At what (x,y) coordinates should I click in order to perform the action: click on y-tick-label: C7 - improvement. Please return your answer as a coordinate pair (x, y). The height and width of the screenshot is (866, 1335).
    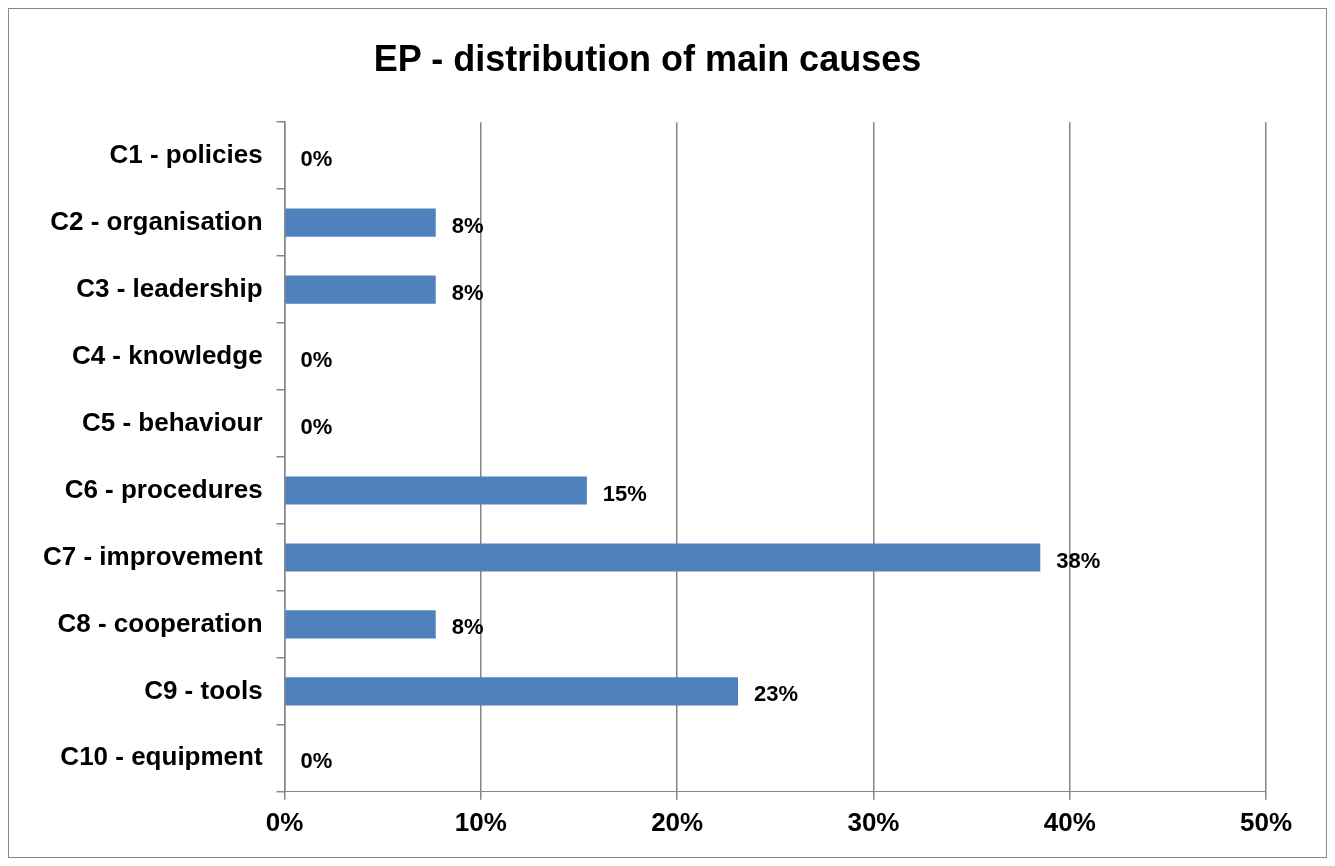
    Looking at the image, I should click on (152, 555).